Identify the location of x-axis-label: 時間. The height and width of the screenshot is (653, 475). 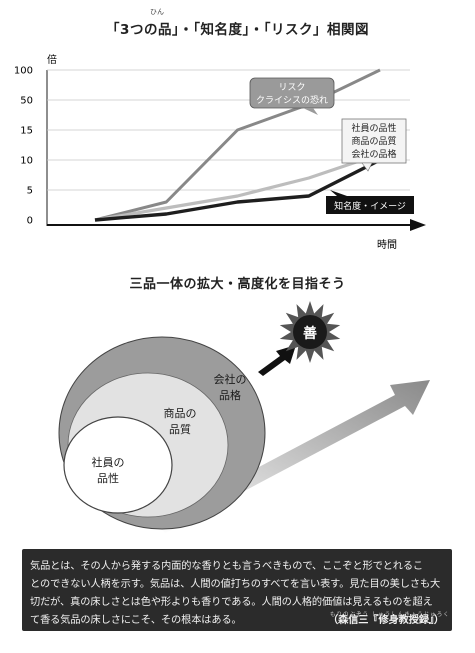
(387, 245).